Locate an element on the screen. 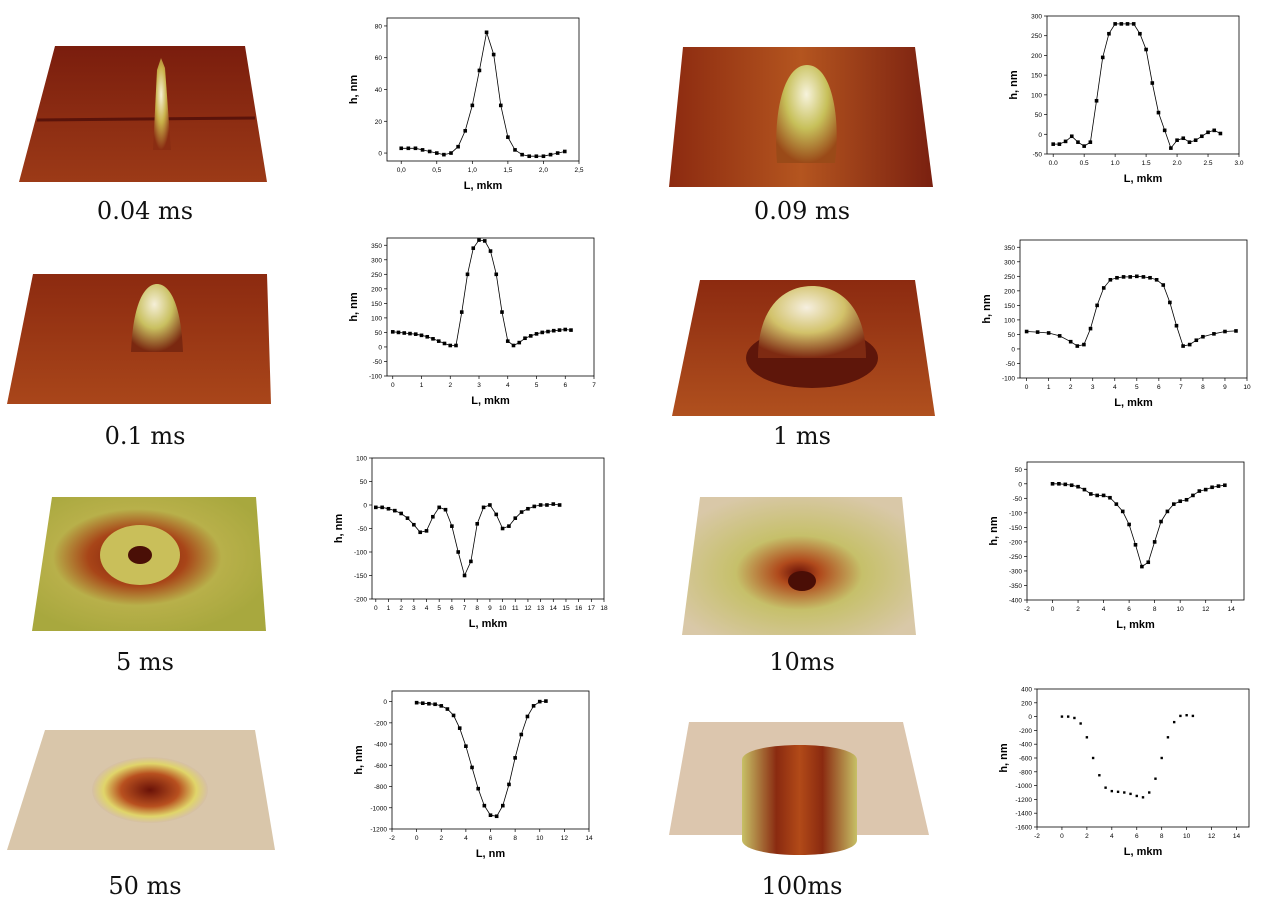 The image size is (1261, 902). x-tick-label: 1 is located at coordinates (422, 385).